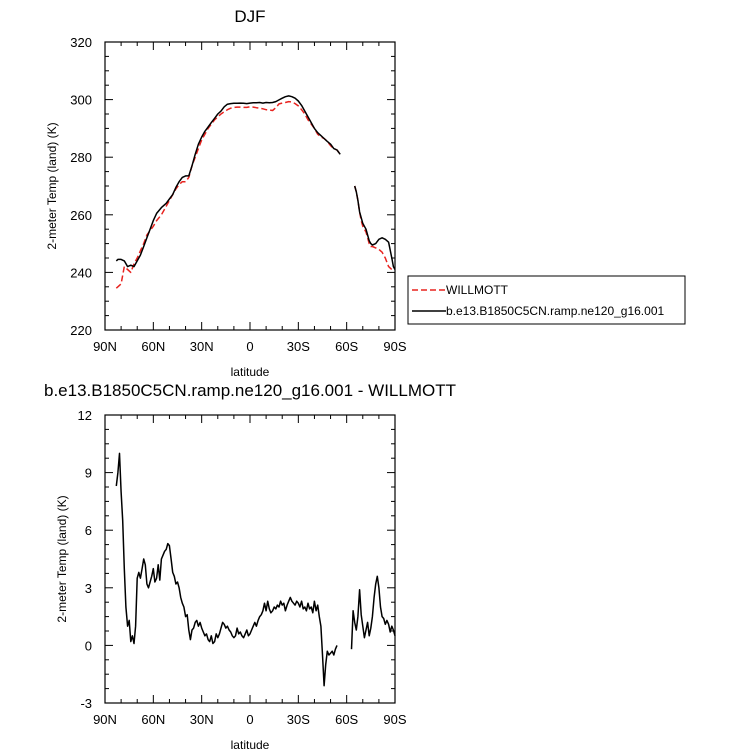  What do you see at coordinates (81, 157) in the screenshot?
I see `y-tick-label: 280` at bounding box center [81, 157].